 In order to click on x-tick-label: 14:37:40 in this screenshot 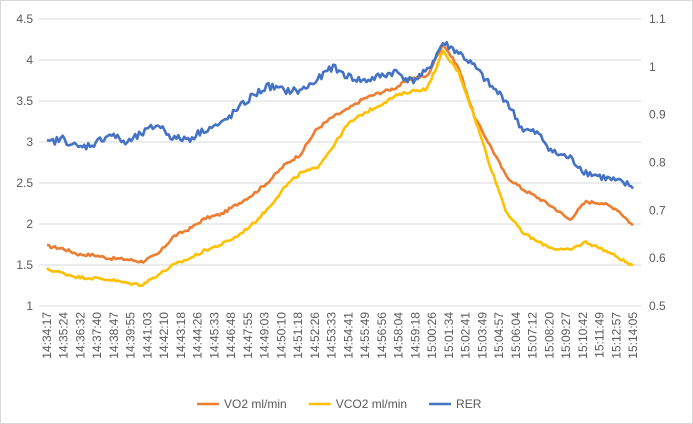, I will do `click(97, 335)`.